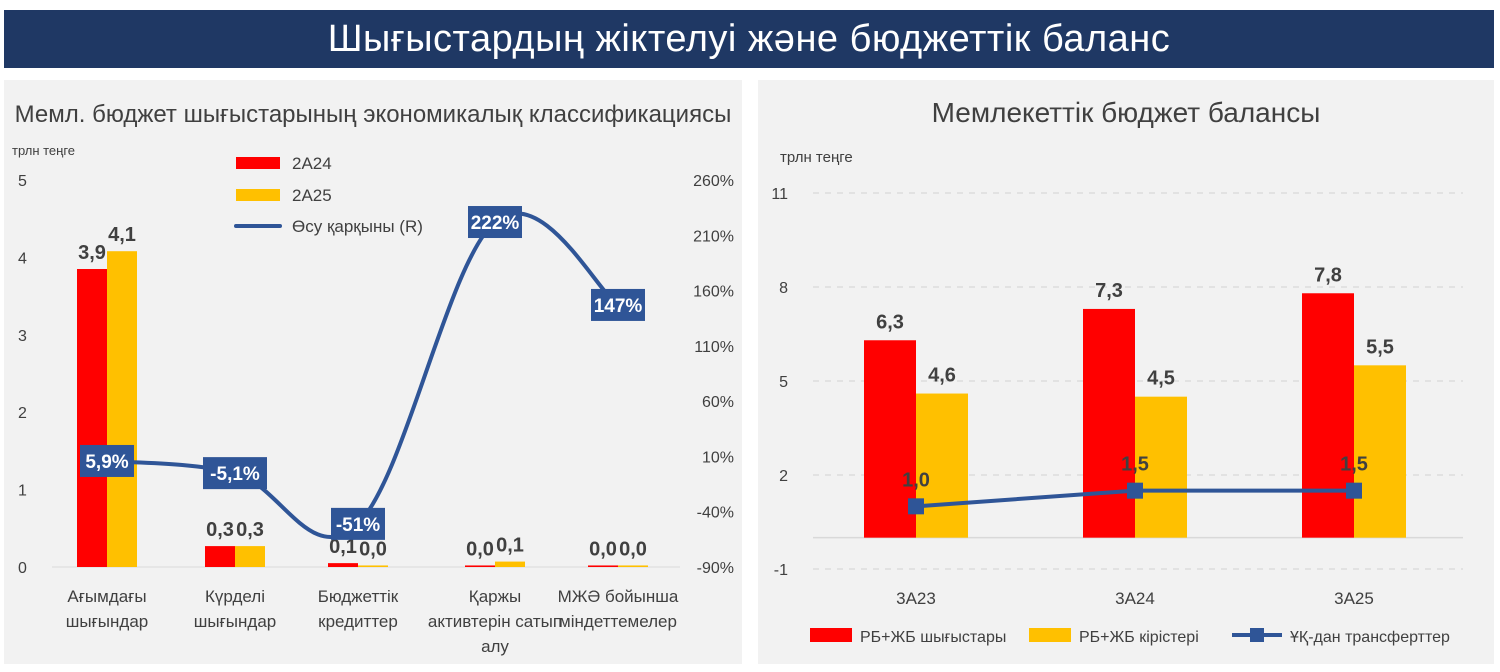  I want to click on legend-label-expenses: РБ+ЖБ шығыстары, so click(933, 637).